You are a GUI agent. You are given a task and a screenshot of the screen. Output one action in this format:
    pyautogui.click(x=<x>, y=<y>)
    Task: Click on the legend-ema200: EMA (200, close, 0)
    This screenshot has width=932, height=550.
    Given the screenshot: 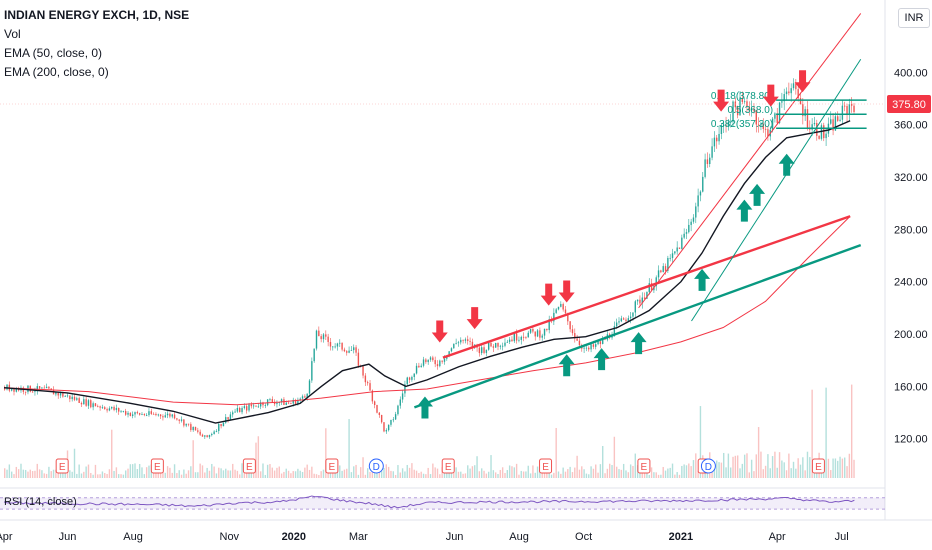 What is the action you would take?
    pyautogui.click(x=56, y=72)
    